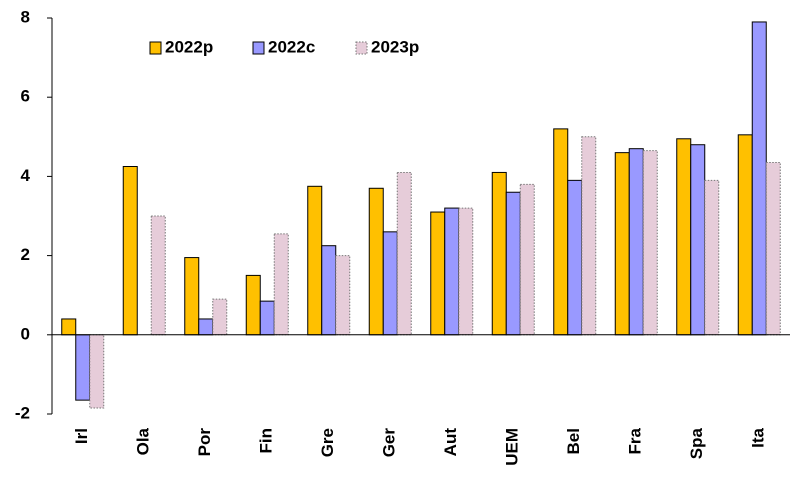  Describe the element at coordinates (635, 440) in the screenshot. I see `x-tick-label: Fra` at that location.